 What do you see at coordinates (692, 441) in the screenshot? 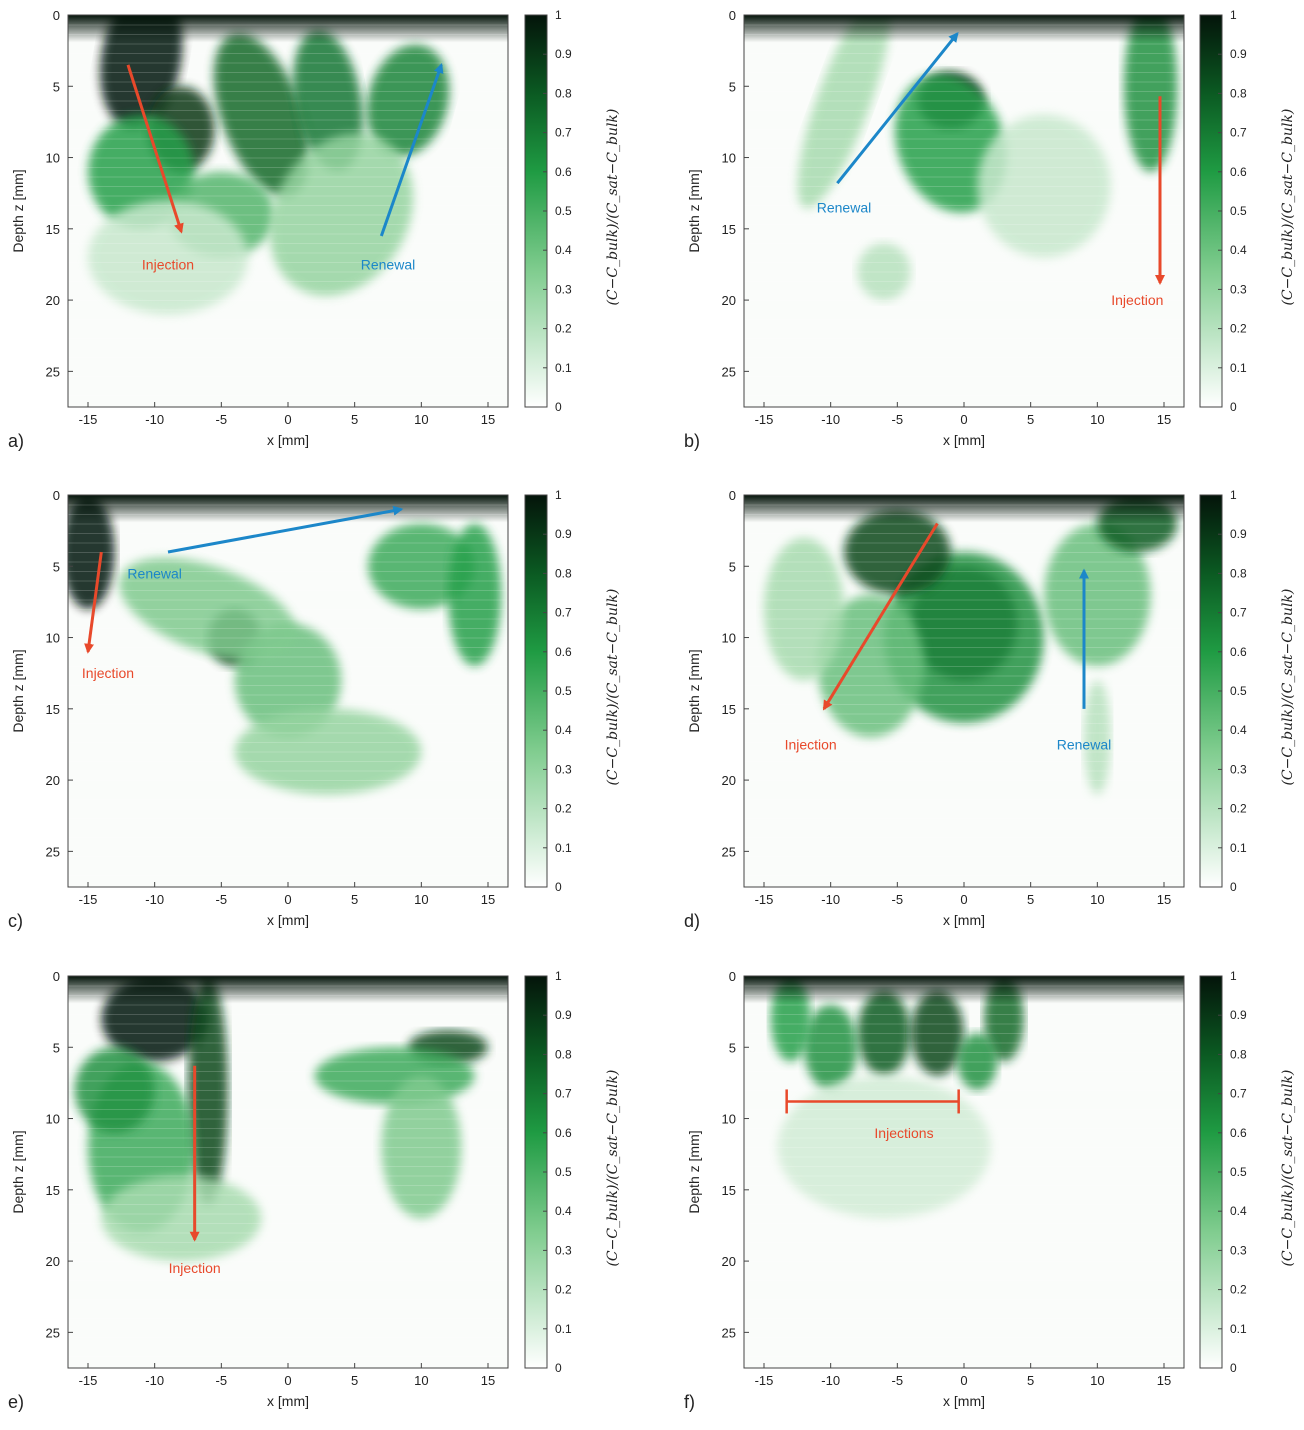
I see `panel-letter: b)` at bounding box center [692, 441].